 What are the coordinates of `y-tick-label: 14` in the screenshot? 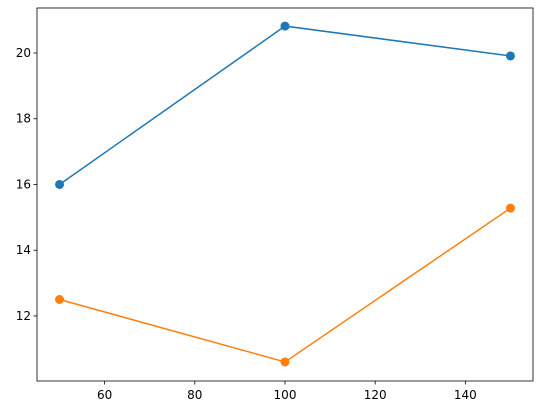 It's located at (23, 250).